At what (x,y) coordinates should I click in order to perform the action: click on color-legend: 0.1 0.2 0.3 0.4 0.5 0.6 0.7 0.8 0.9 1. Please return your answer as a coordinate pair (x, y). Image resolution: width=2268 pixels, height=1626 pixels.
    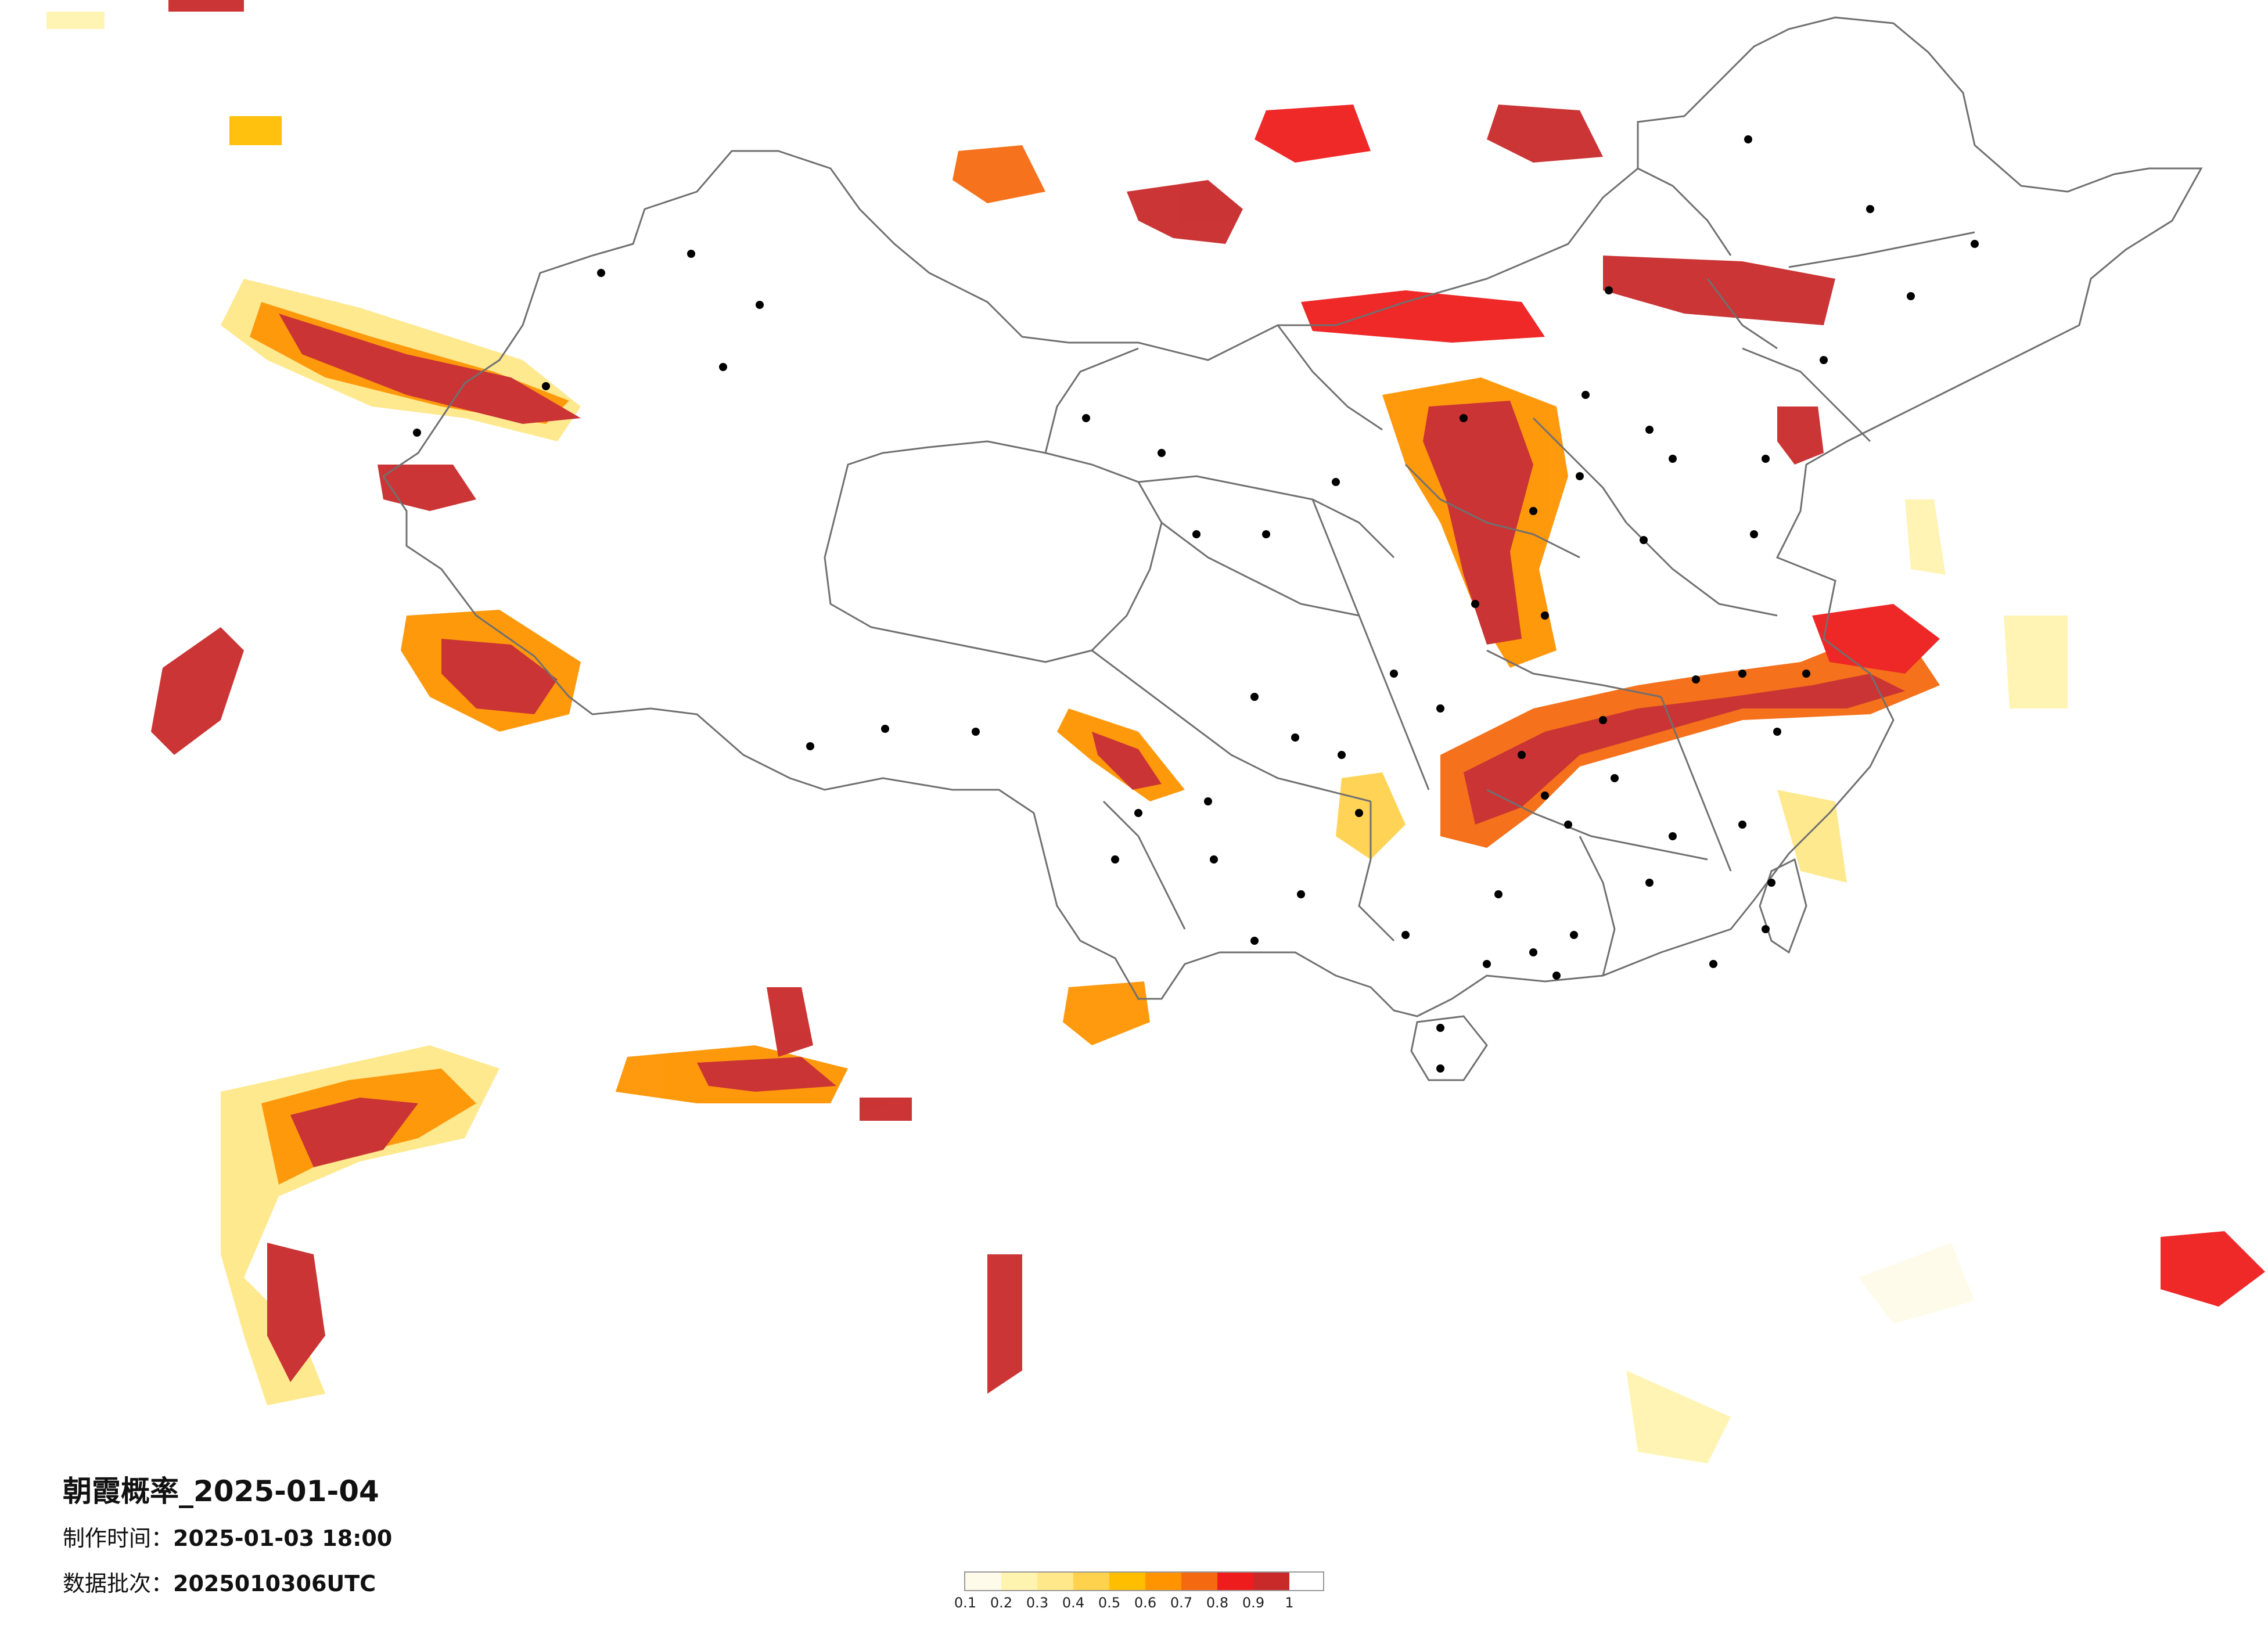
    Looking at the image, I should click on (1139, 1593).